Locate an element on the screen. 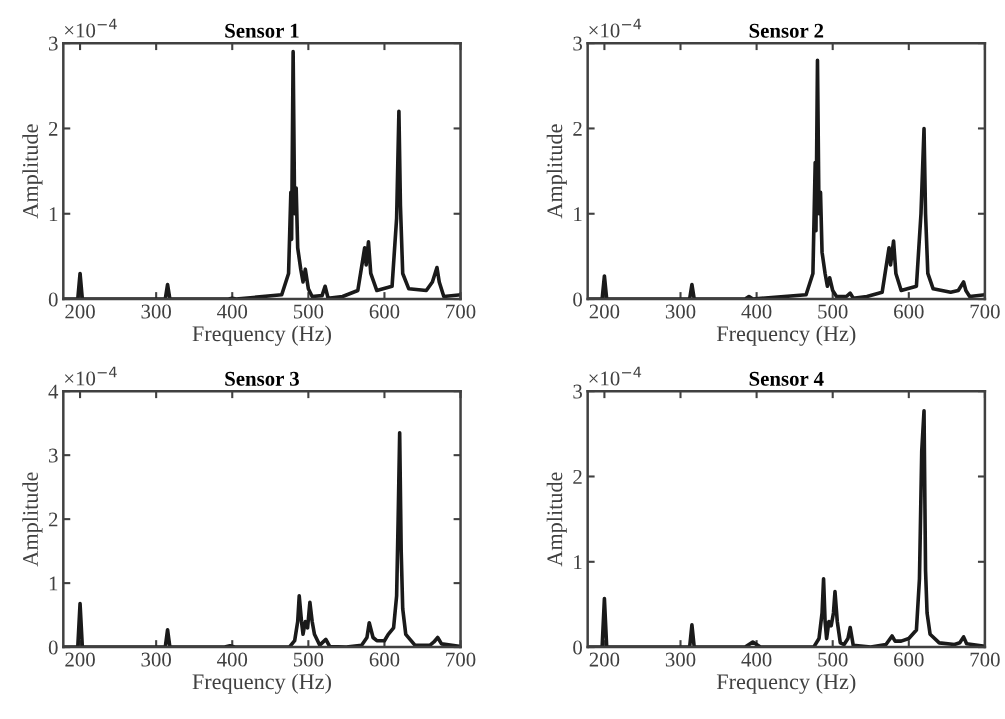 Image resolution: width=1005 pixels, height=719 pixels. y-tick-label: 4 is located at coordinates (53, 391).